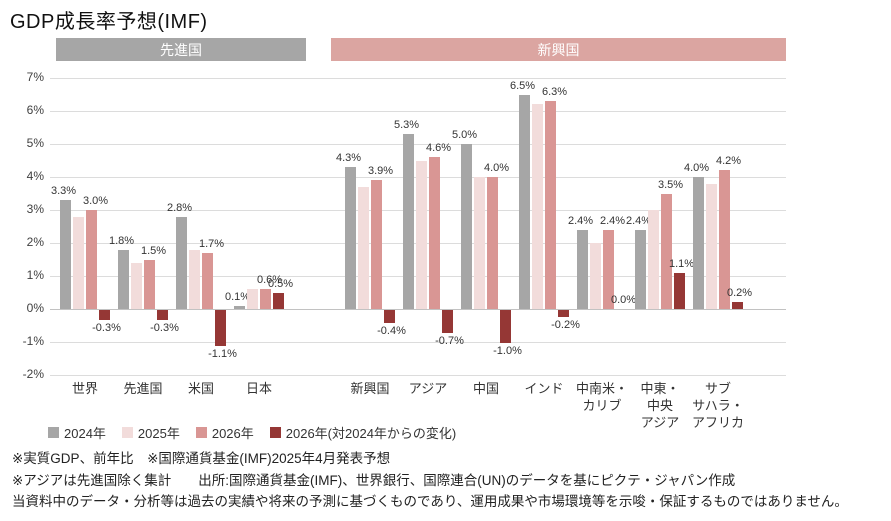 Image resolution: width=891 pixels, height=521 pixels. I want to click on value-label-change-group8: -0.2%, so click(565, 324).